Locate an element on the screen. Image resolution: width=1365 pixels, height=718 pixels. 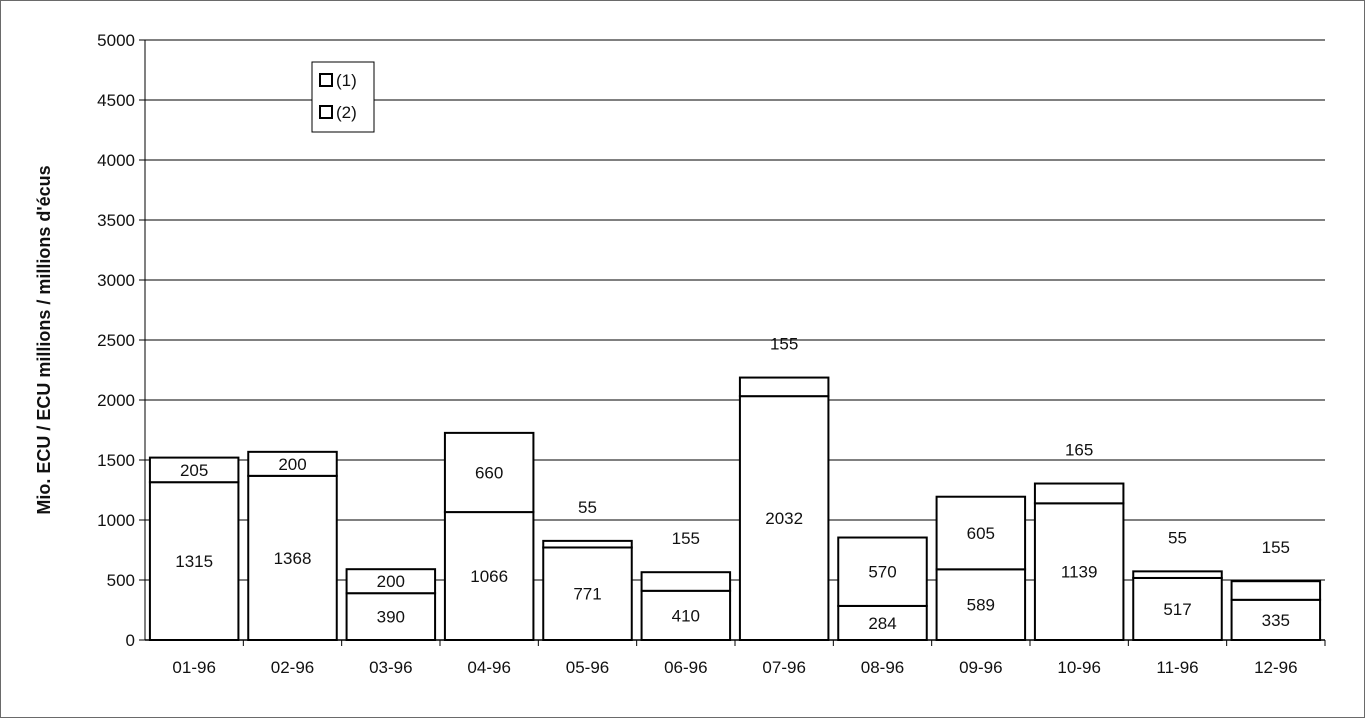
data-label-series-2: 205 is located at coordinates (194, 470).